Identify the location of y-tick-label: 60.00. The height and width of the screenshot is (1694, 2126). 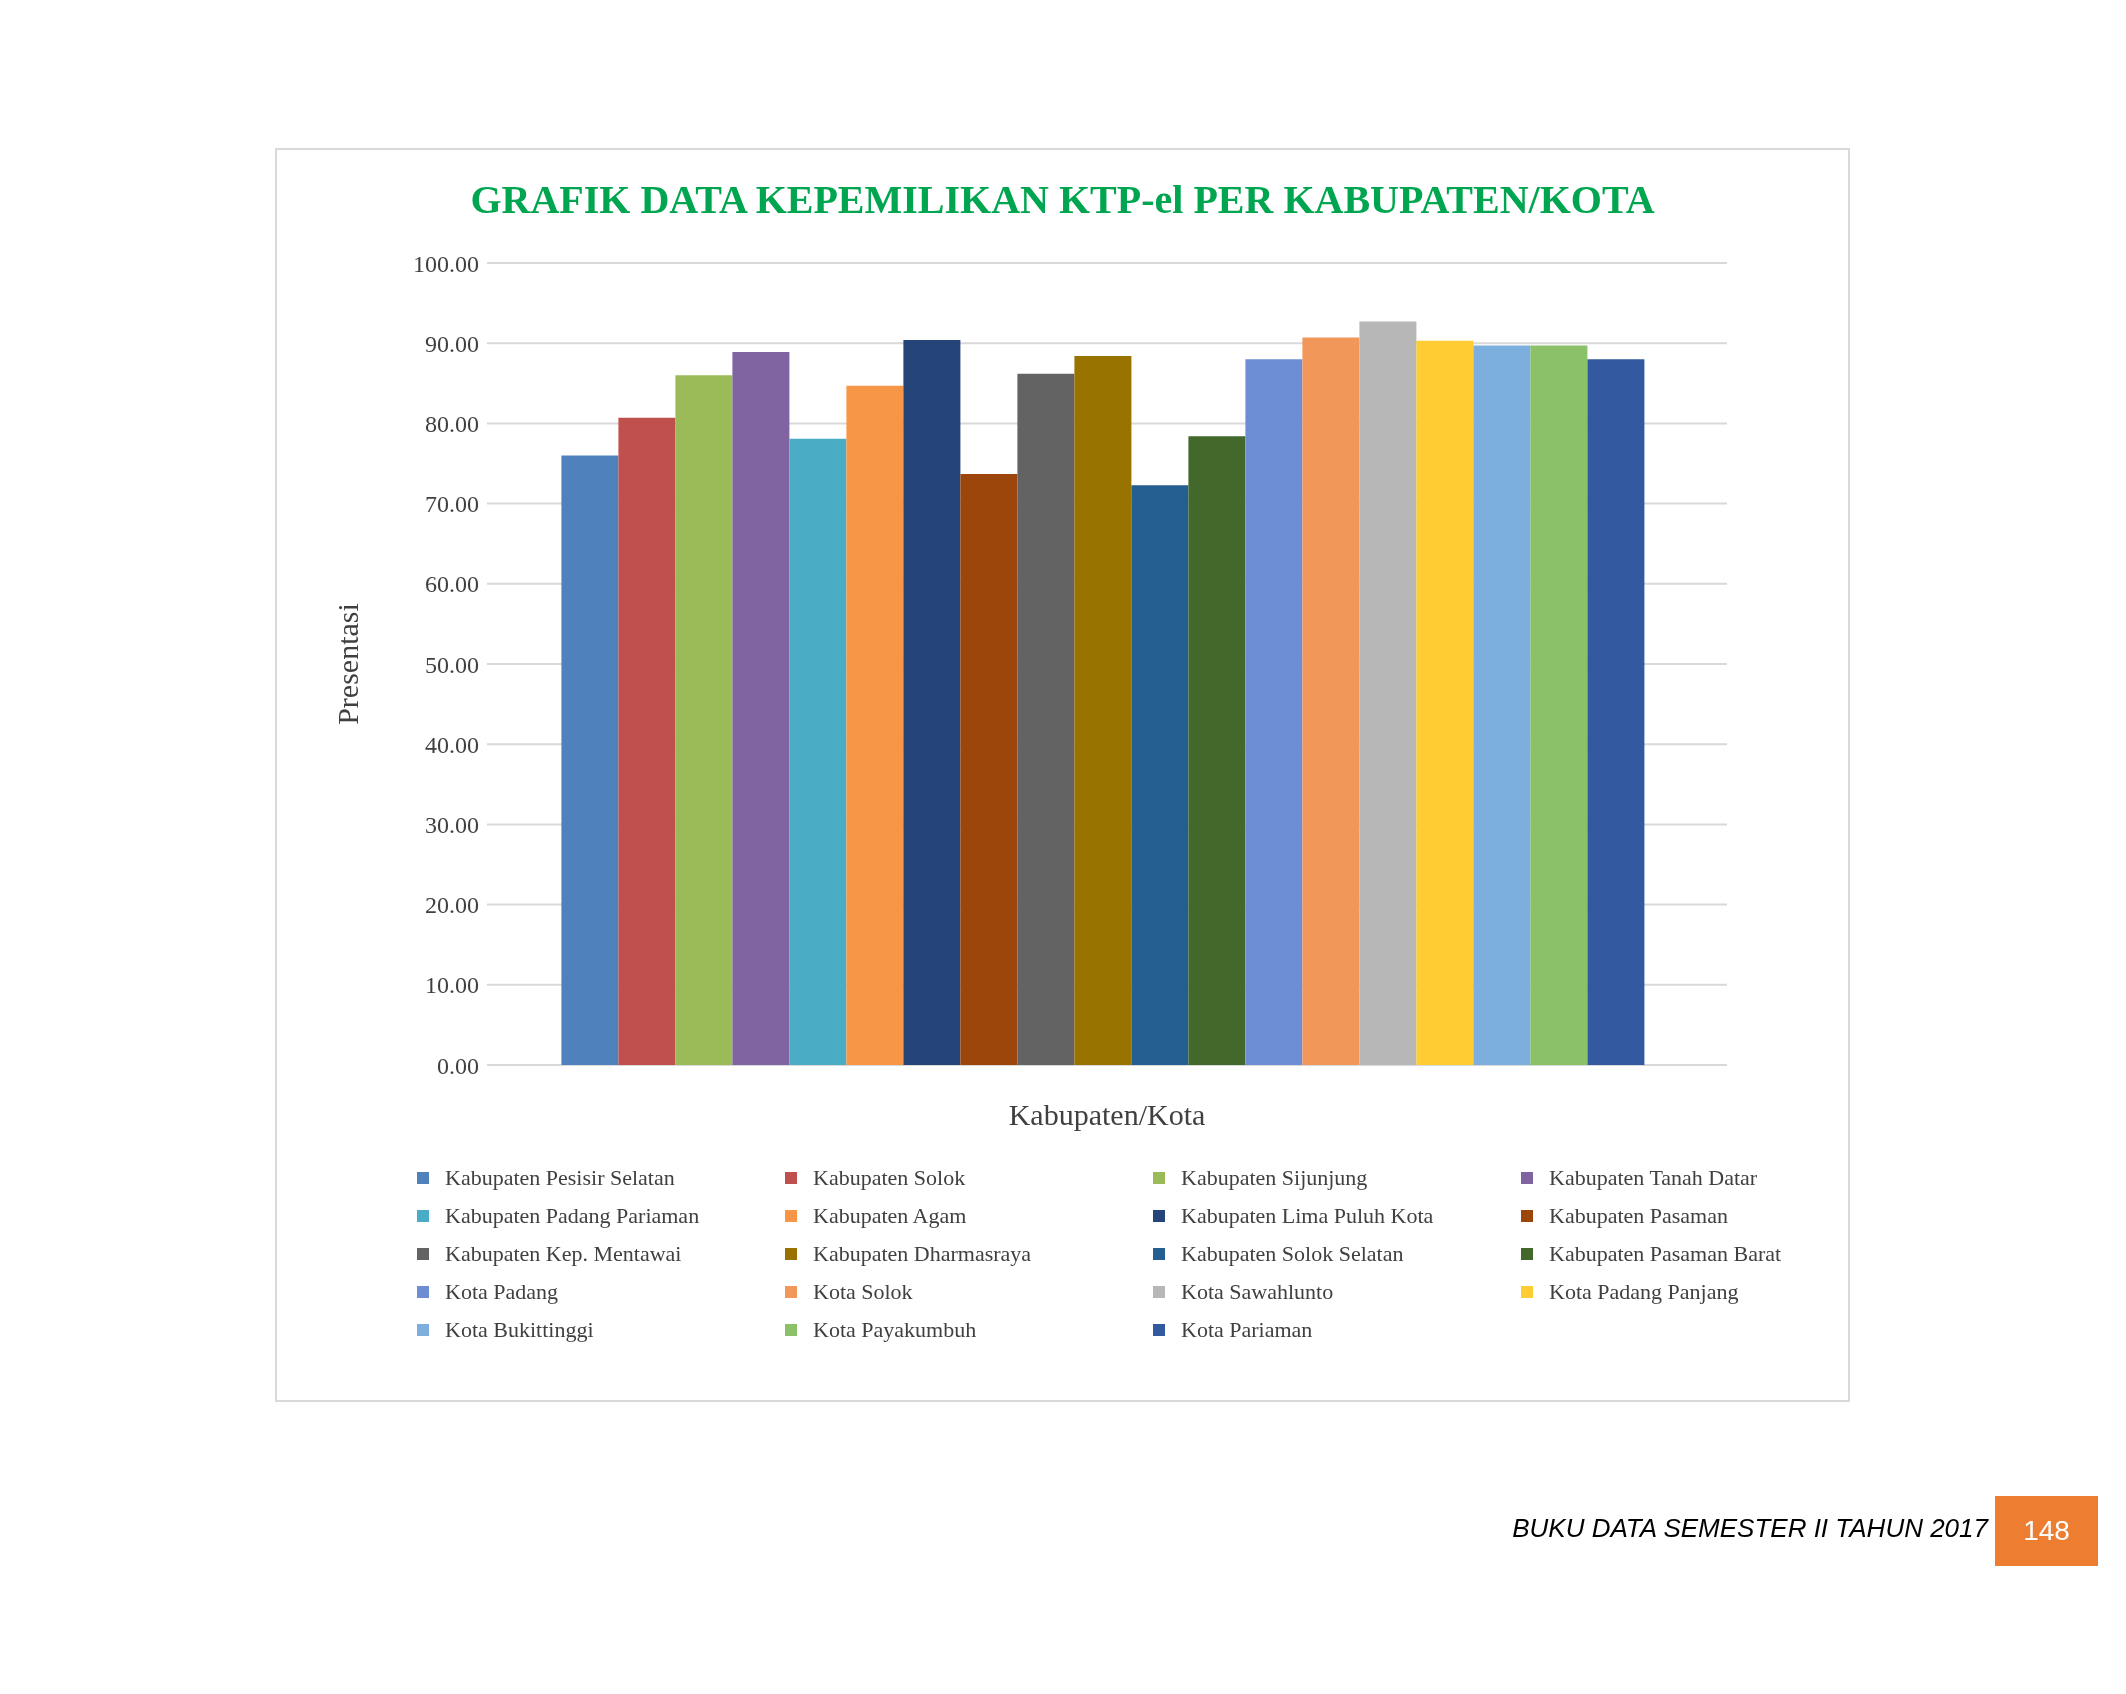
(452, 584).